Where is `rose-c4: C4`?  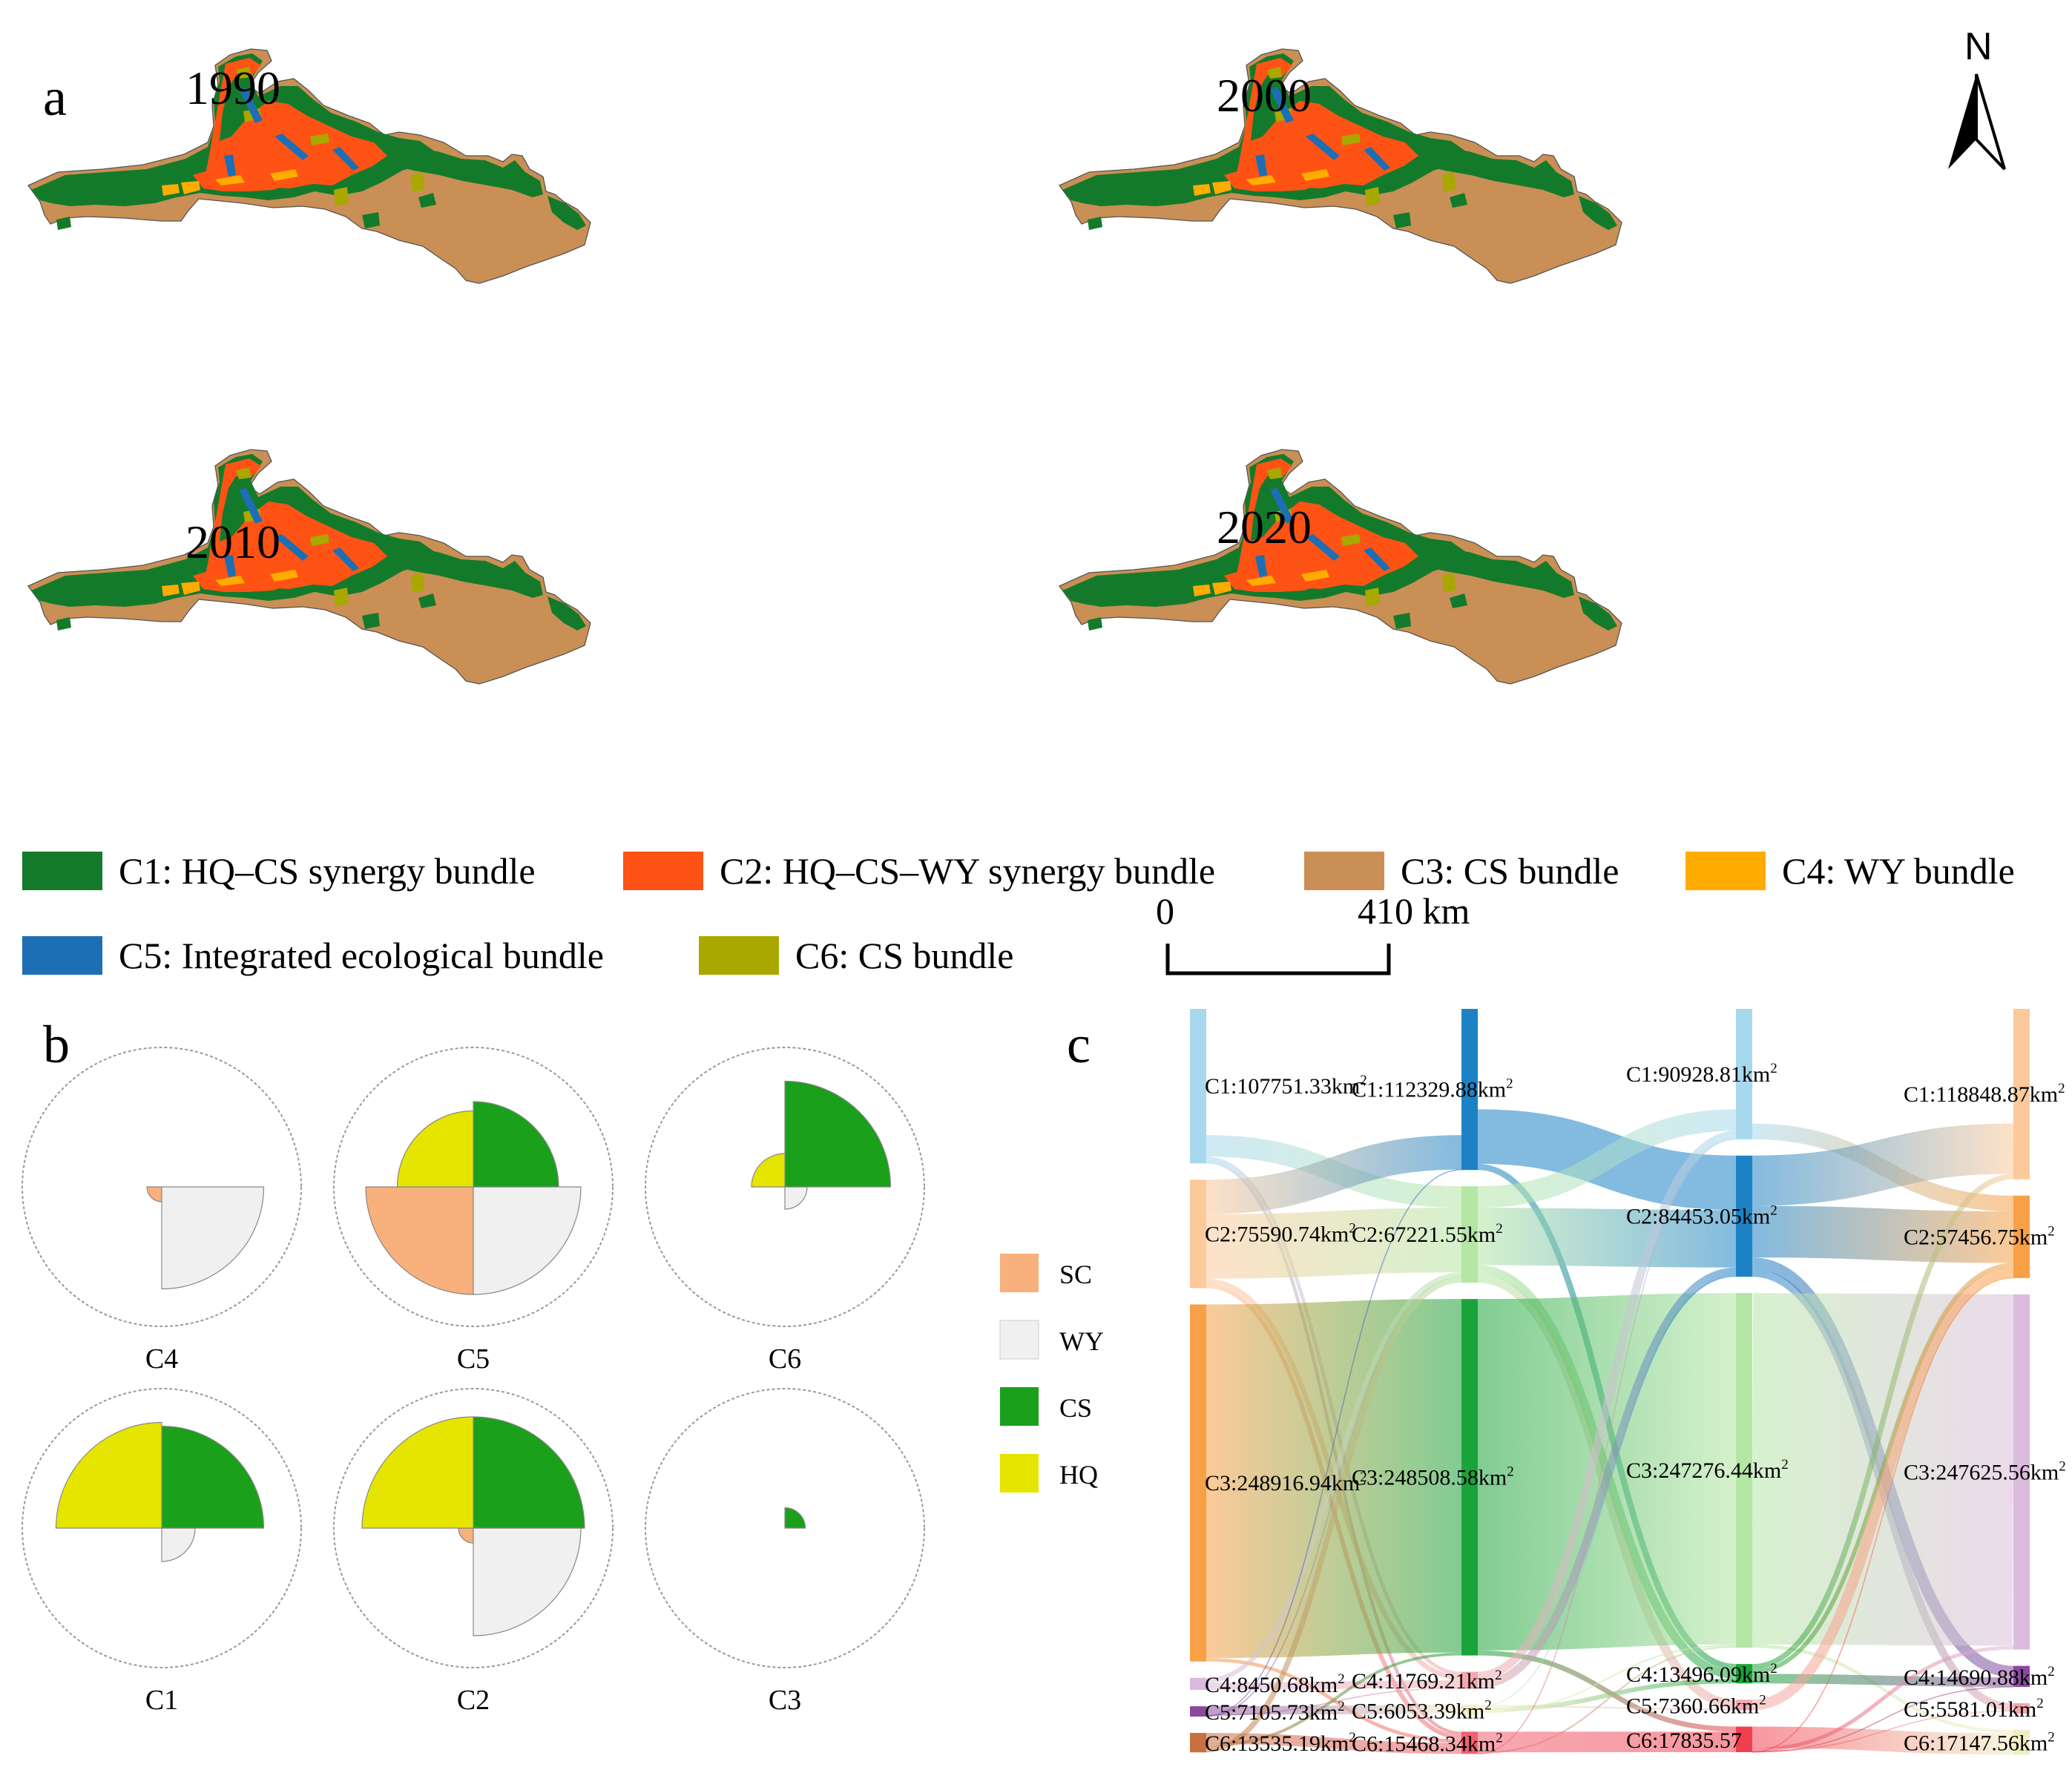 rose-c4: C4 is located at coordinates (162, 1211).